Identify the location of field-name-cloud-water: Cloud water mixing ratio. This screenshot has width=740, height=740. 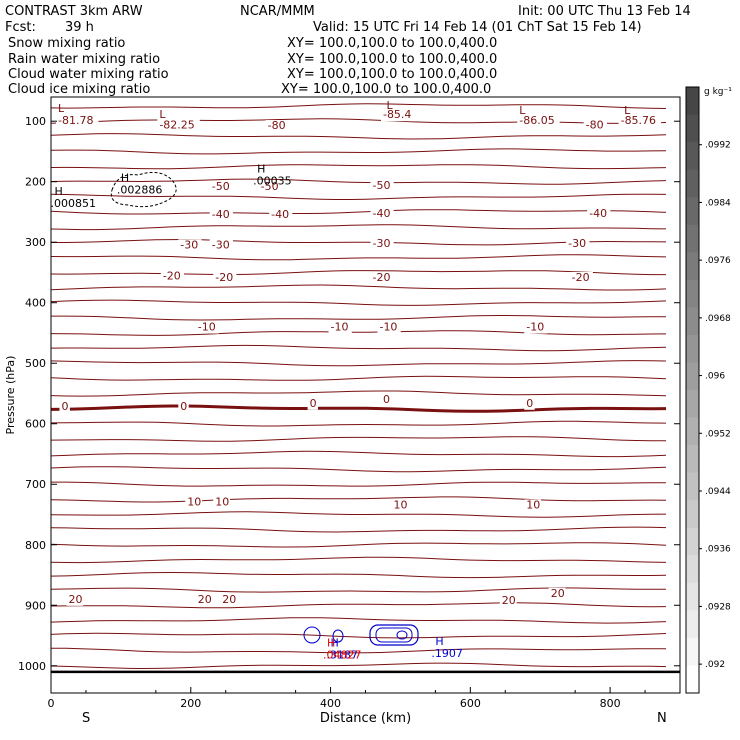
(88, 74).